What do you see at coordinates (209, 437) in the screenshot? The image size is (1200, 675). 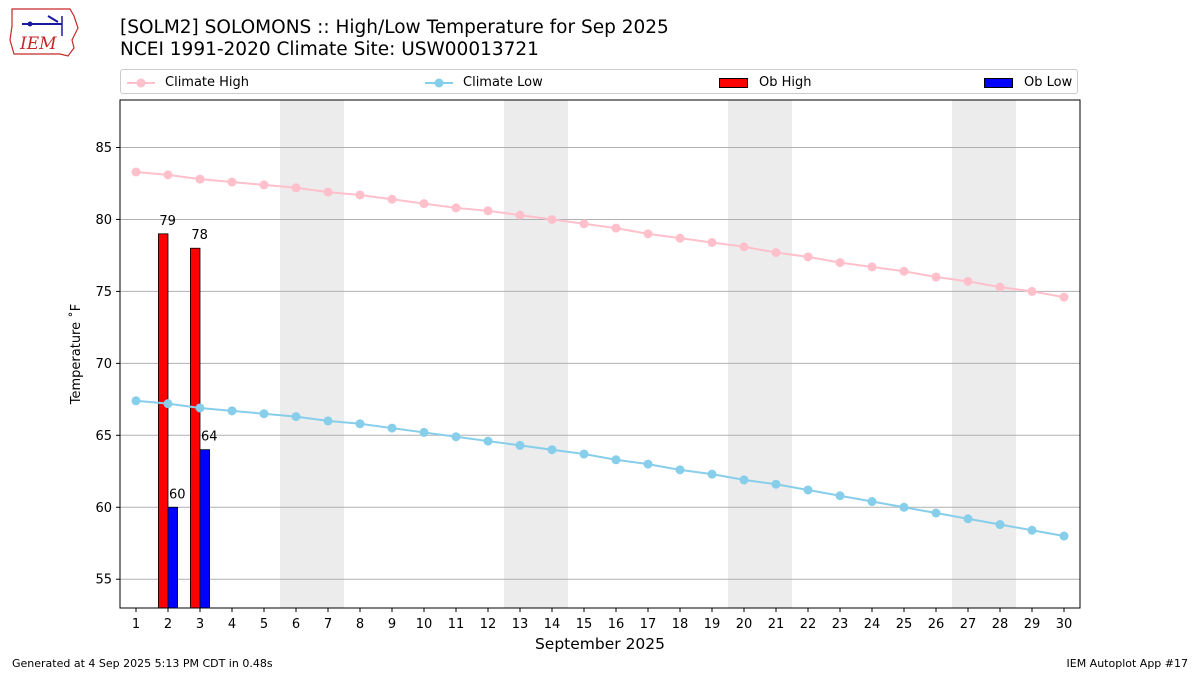 I see `ob-low-label: 64` at bounding box center [209, 437].